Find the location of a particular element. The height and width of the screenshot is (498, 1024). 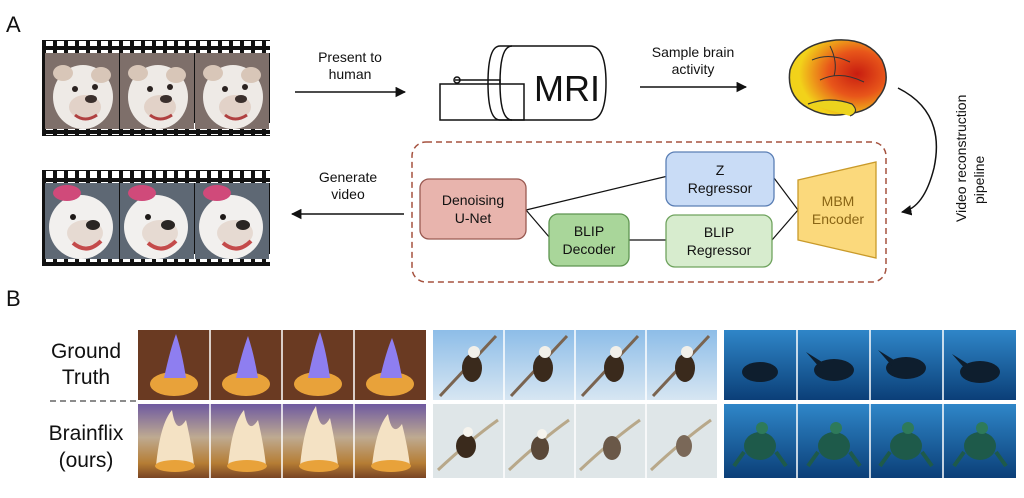

brainflix-label-line2: (ours) is located at coordinates (86, 460).